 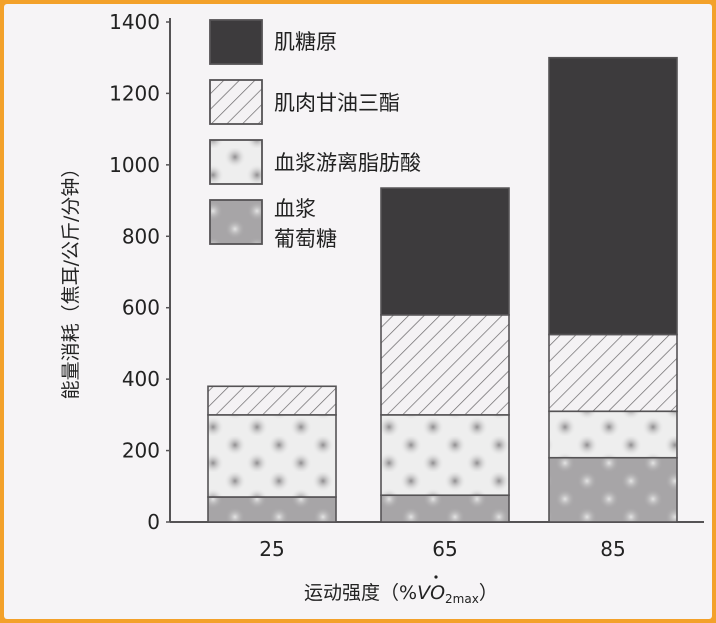 What do you see at coordinates (295, 209) in the screenshot?
I see `legend-label: 血浆` at bounding box center [295, 209].